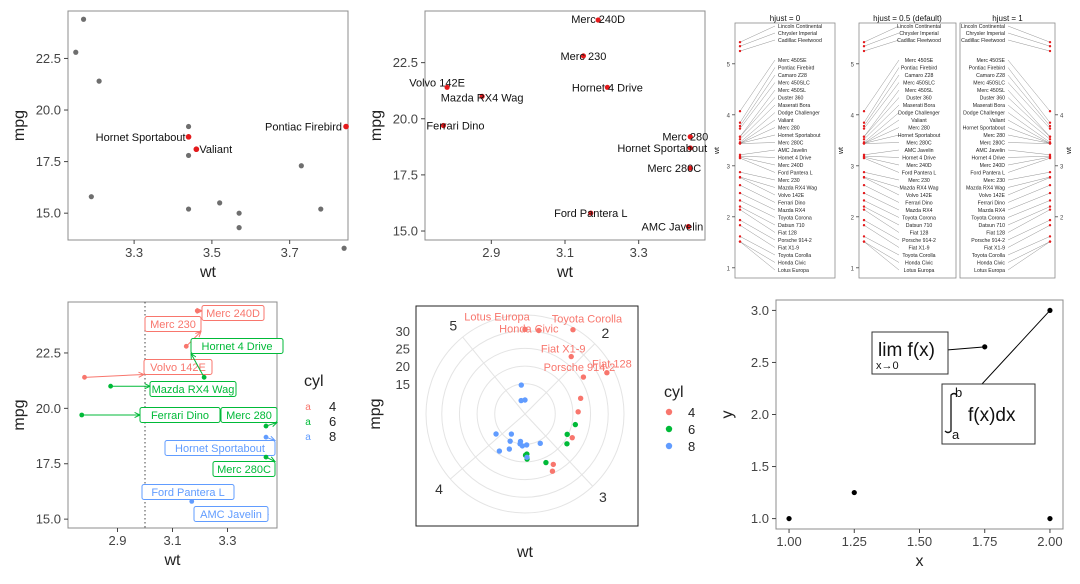 This screenshot has height=584, width=1080. Describe the element at coordinates (919, 219) in the screenshot. I see `point-label: Toyota Corona` at that location.